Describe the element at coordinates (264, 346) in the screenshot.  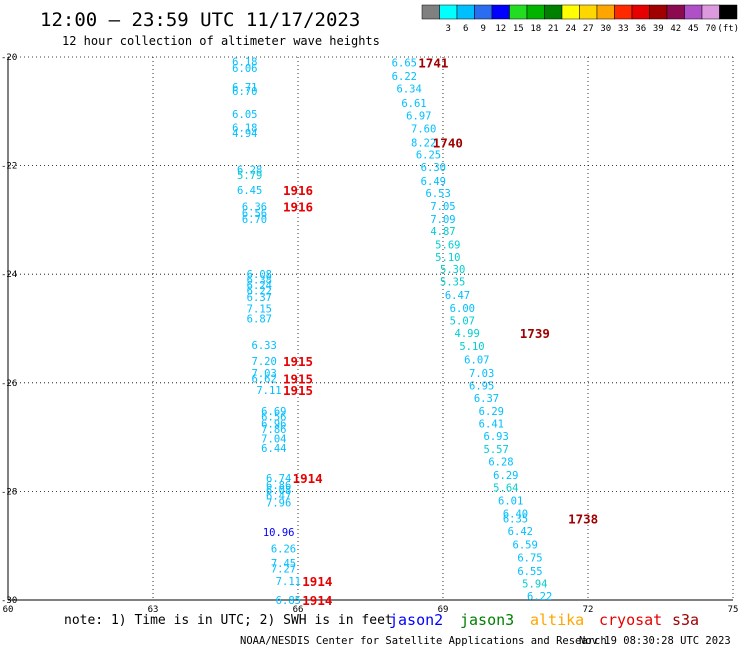
I see `wave-height-value: 6.33` at that location.